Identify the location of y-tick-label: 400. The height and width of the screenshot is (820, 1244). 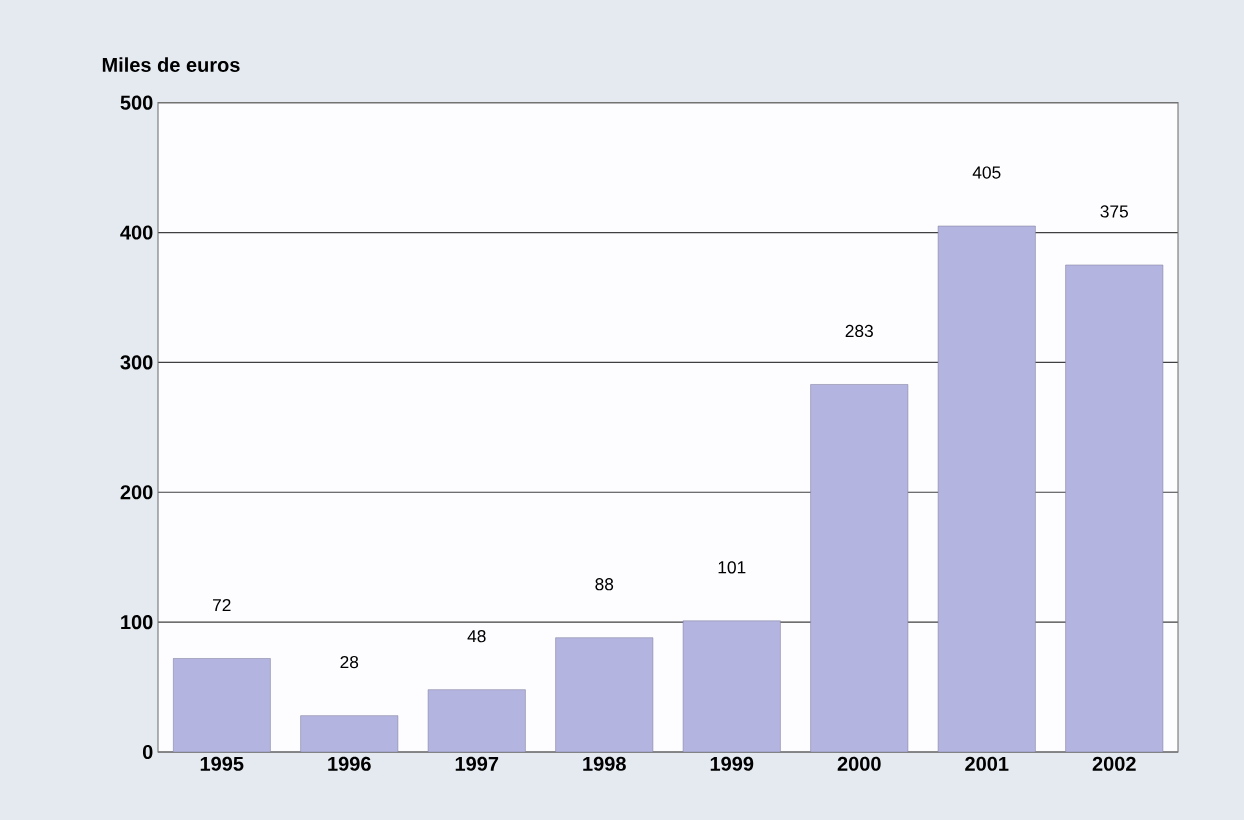
(136, 232).